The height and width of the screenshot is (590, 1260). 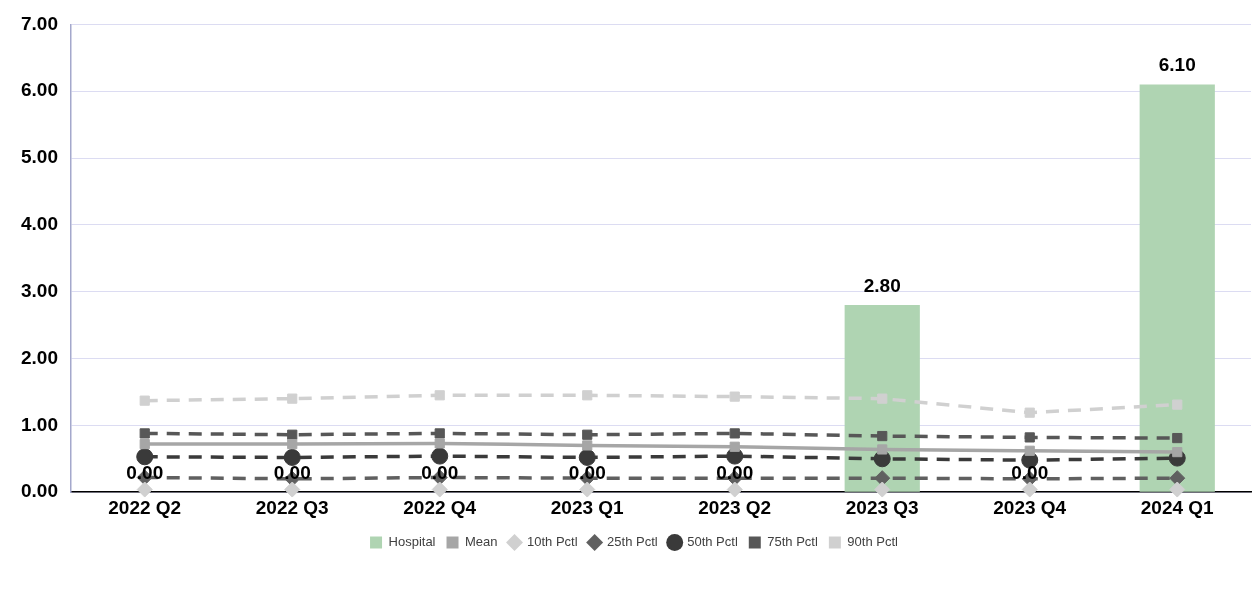 I want to click on legend-label: 10th Pctl, so click(x=552, y=542).